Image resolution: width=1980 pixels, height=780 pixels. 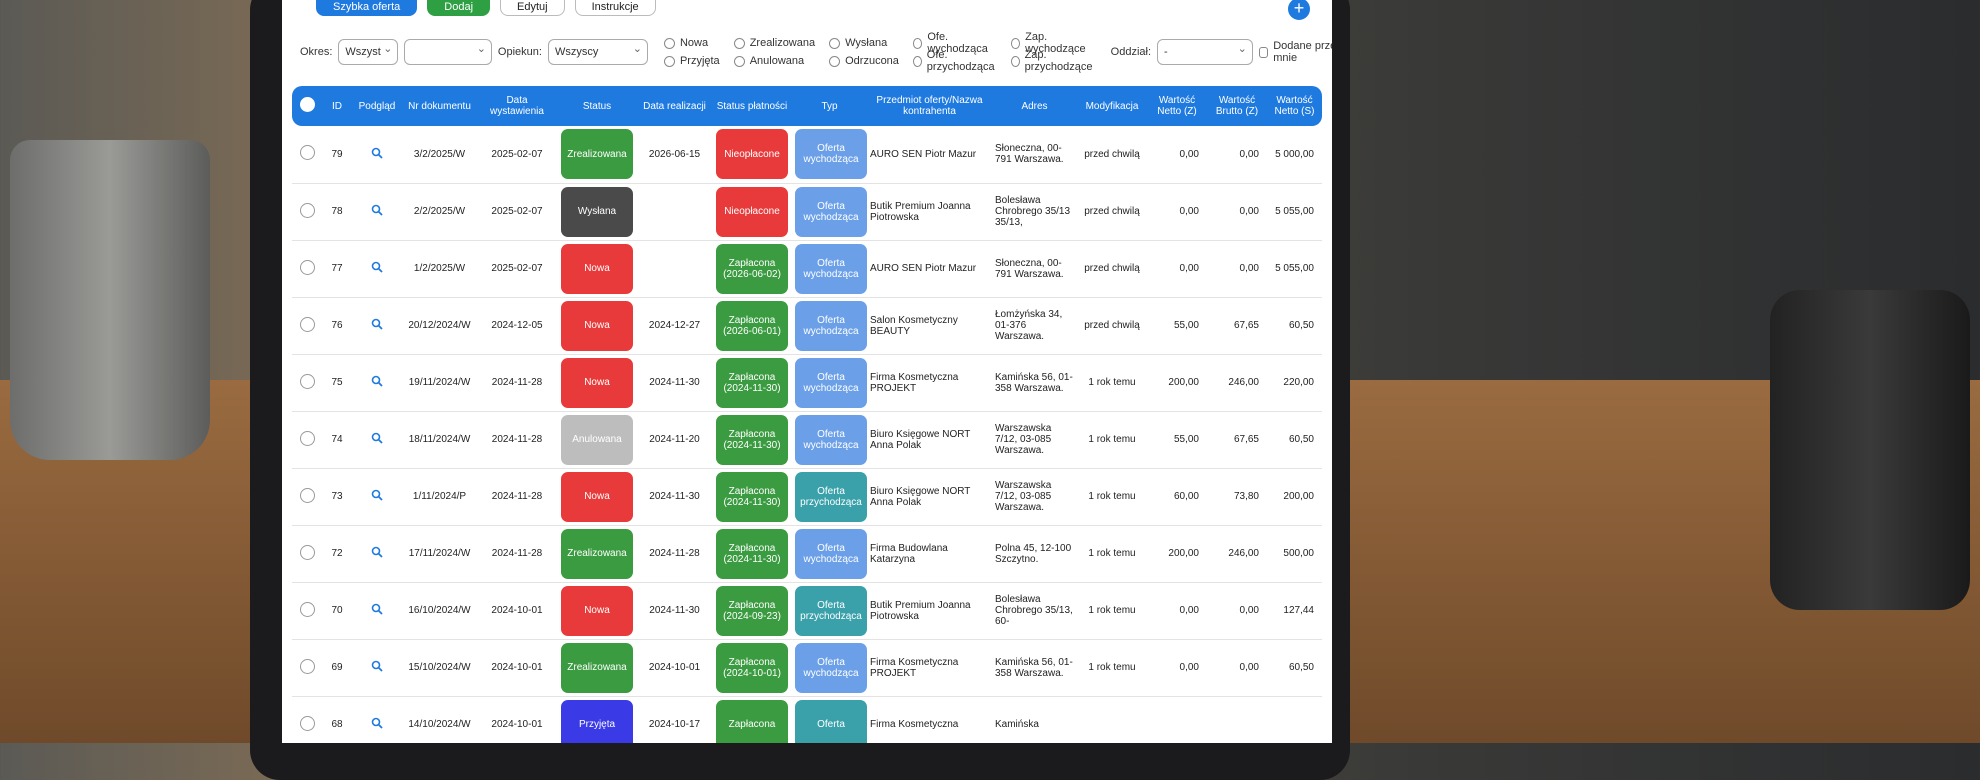 I want to click on issued: 2024-10-01, so click(x=517, y=667).